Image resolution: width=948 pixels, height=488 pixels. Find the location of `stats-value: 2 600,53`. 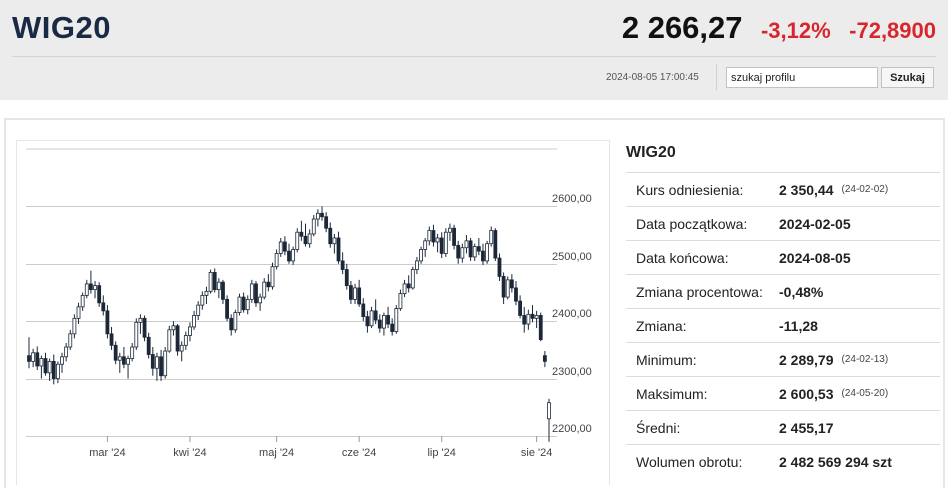

stats-value: 2 600,53 is located at coordinates (806, 393).